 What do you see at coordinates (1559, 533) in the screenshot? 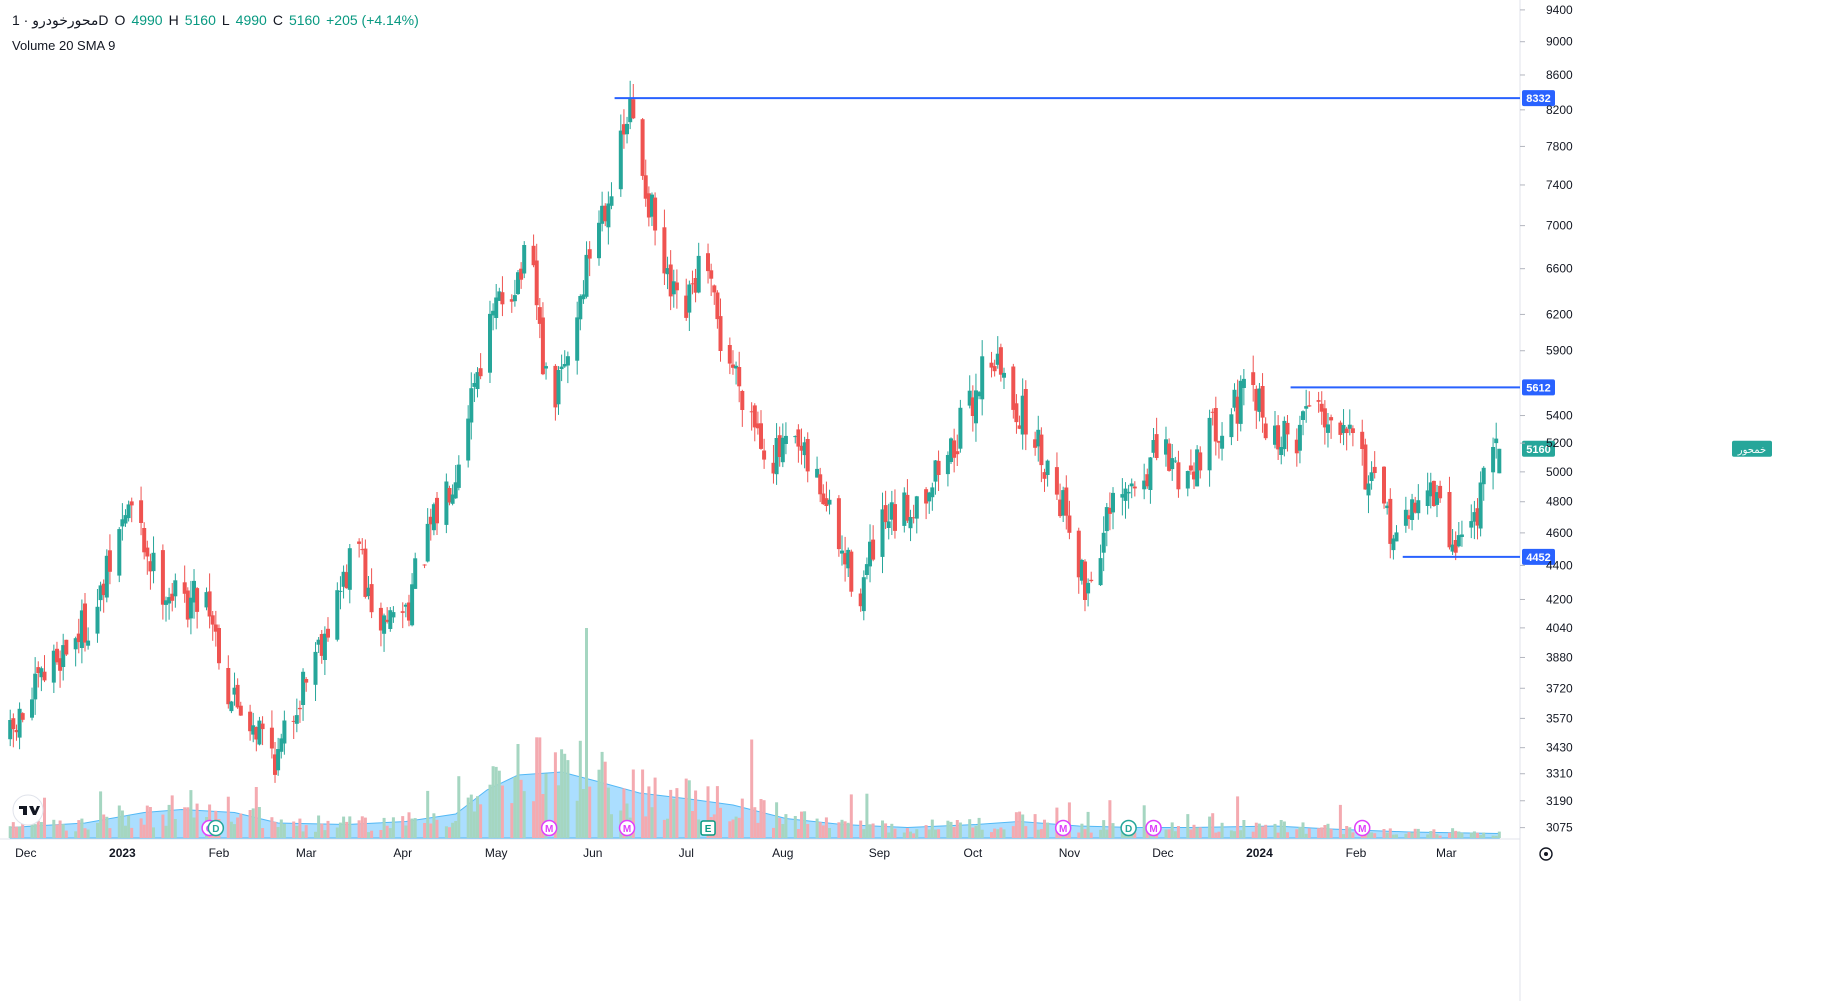
I see `price-tick-label: 4600` at bounding box center [1559, 533].